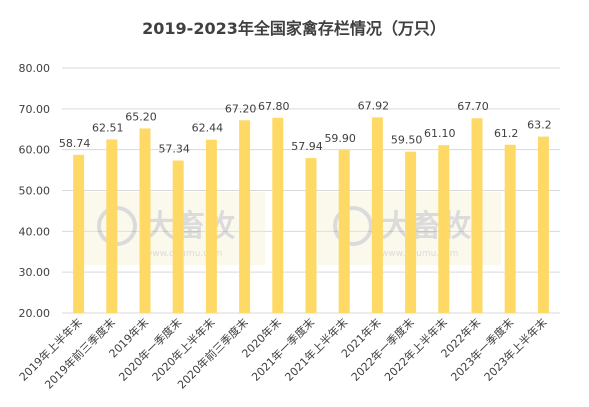 Image resolution: width=589 pixels, height=407 pixels. I want to click on value-label: 57.94, so click(307, 146).